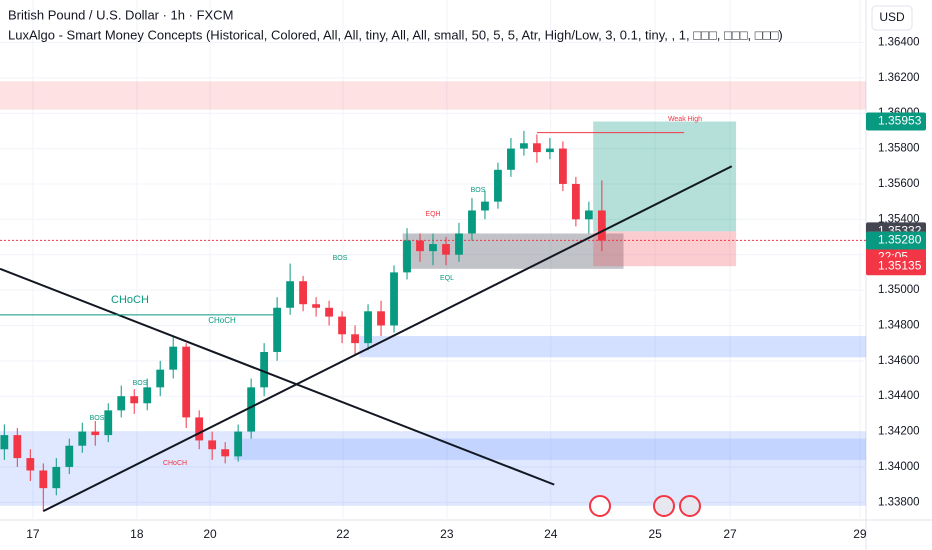 Image resolution: width=932 pixels, height=550 pixels. I want to click on annotation: Weak High, so click(685, 119).